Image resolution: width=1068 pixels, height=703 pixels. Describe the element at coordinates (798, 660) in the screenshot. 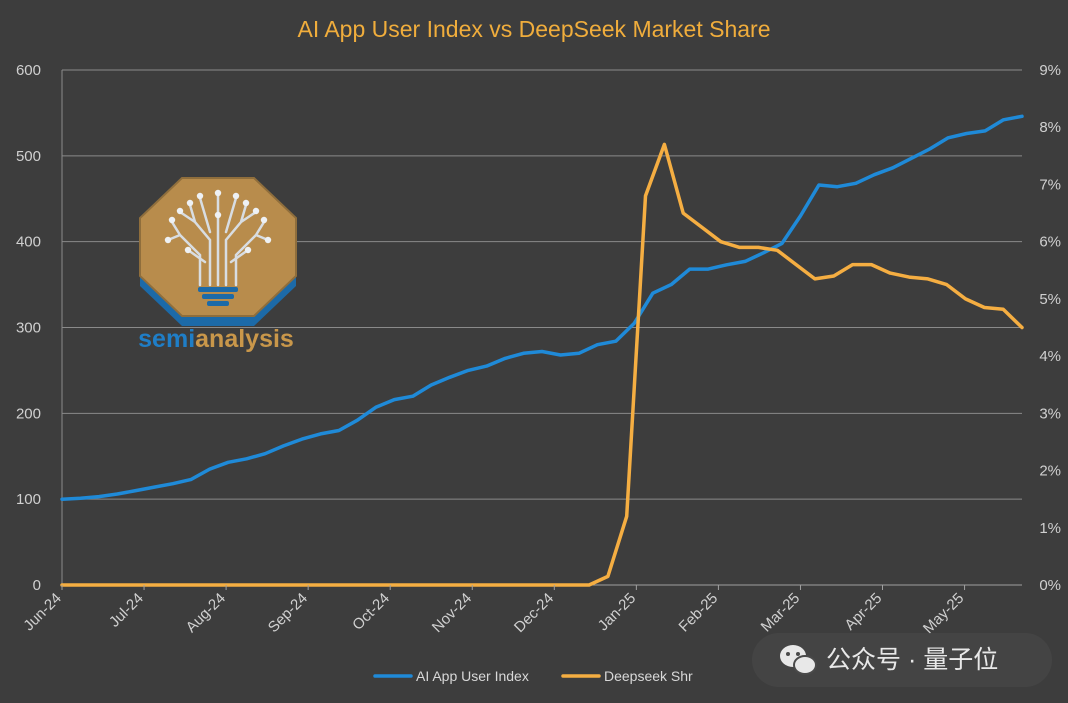

I see `wechat-icon` at that location.